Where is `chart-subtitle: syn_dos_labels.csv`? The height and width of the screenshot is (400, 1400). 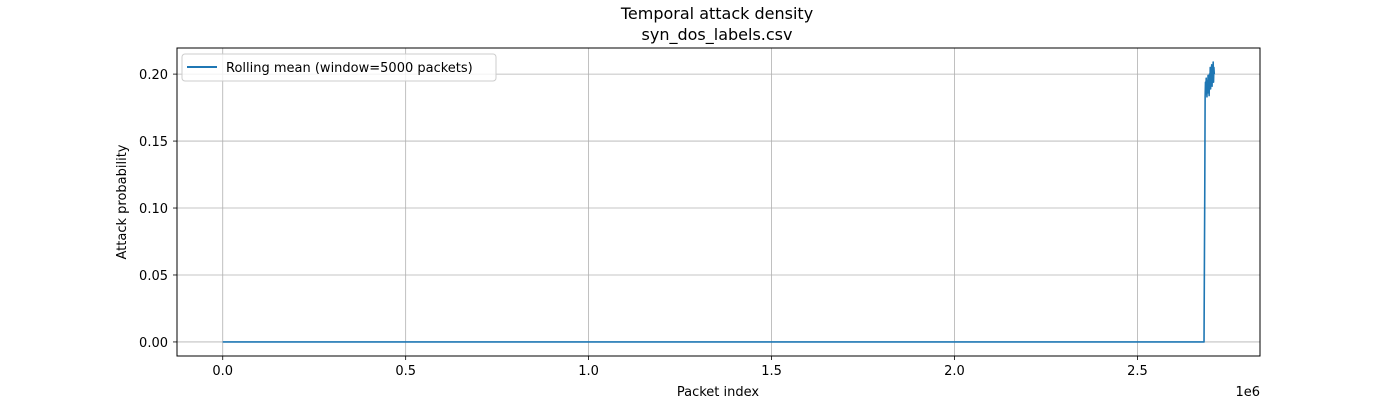
chart-subtitle: syn_dos_labels.csv is located at coordinates (717, 35).